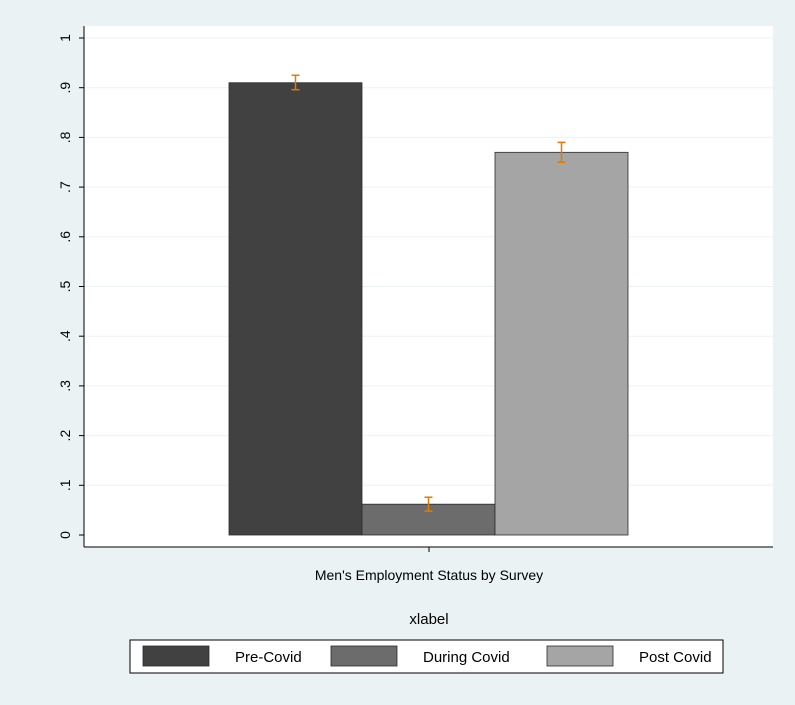  I want to click on y-tick-label: .2, so click(65, 436).